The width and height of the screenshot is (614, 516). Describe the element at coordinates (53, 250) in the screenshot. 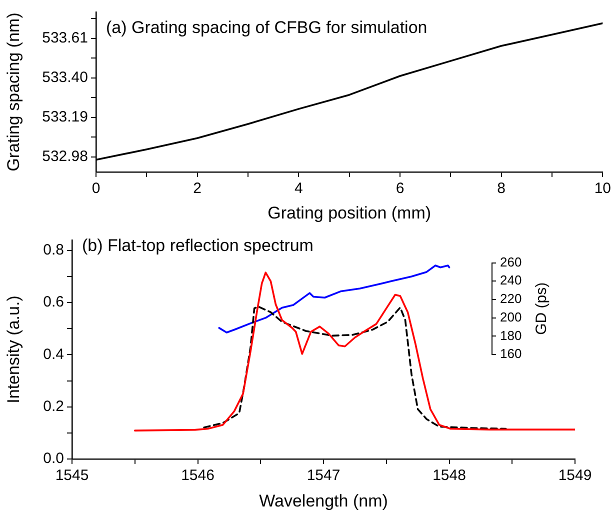

I see `y-tick-label: 0.8` at that location.